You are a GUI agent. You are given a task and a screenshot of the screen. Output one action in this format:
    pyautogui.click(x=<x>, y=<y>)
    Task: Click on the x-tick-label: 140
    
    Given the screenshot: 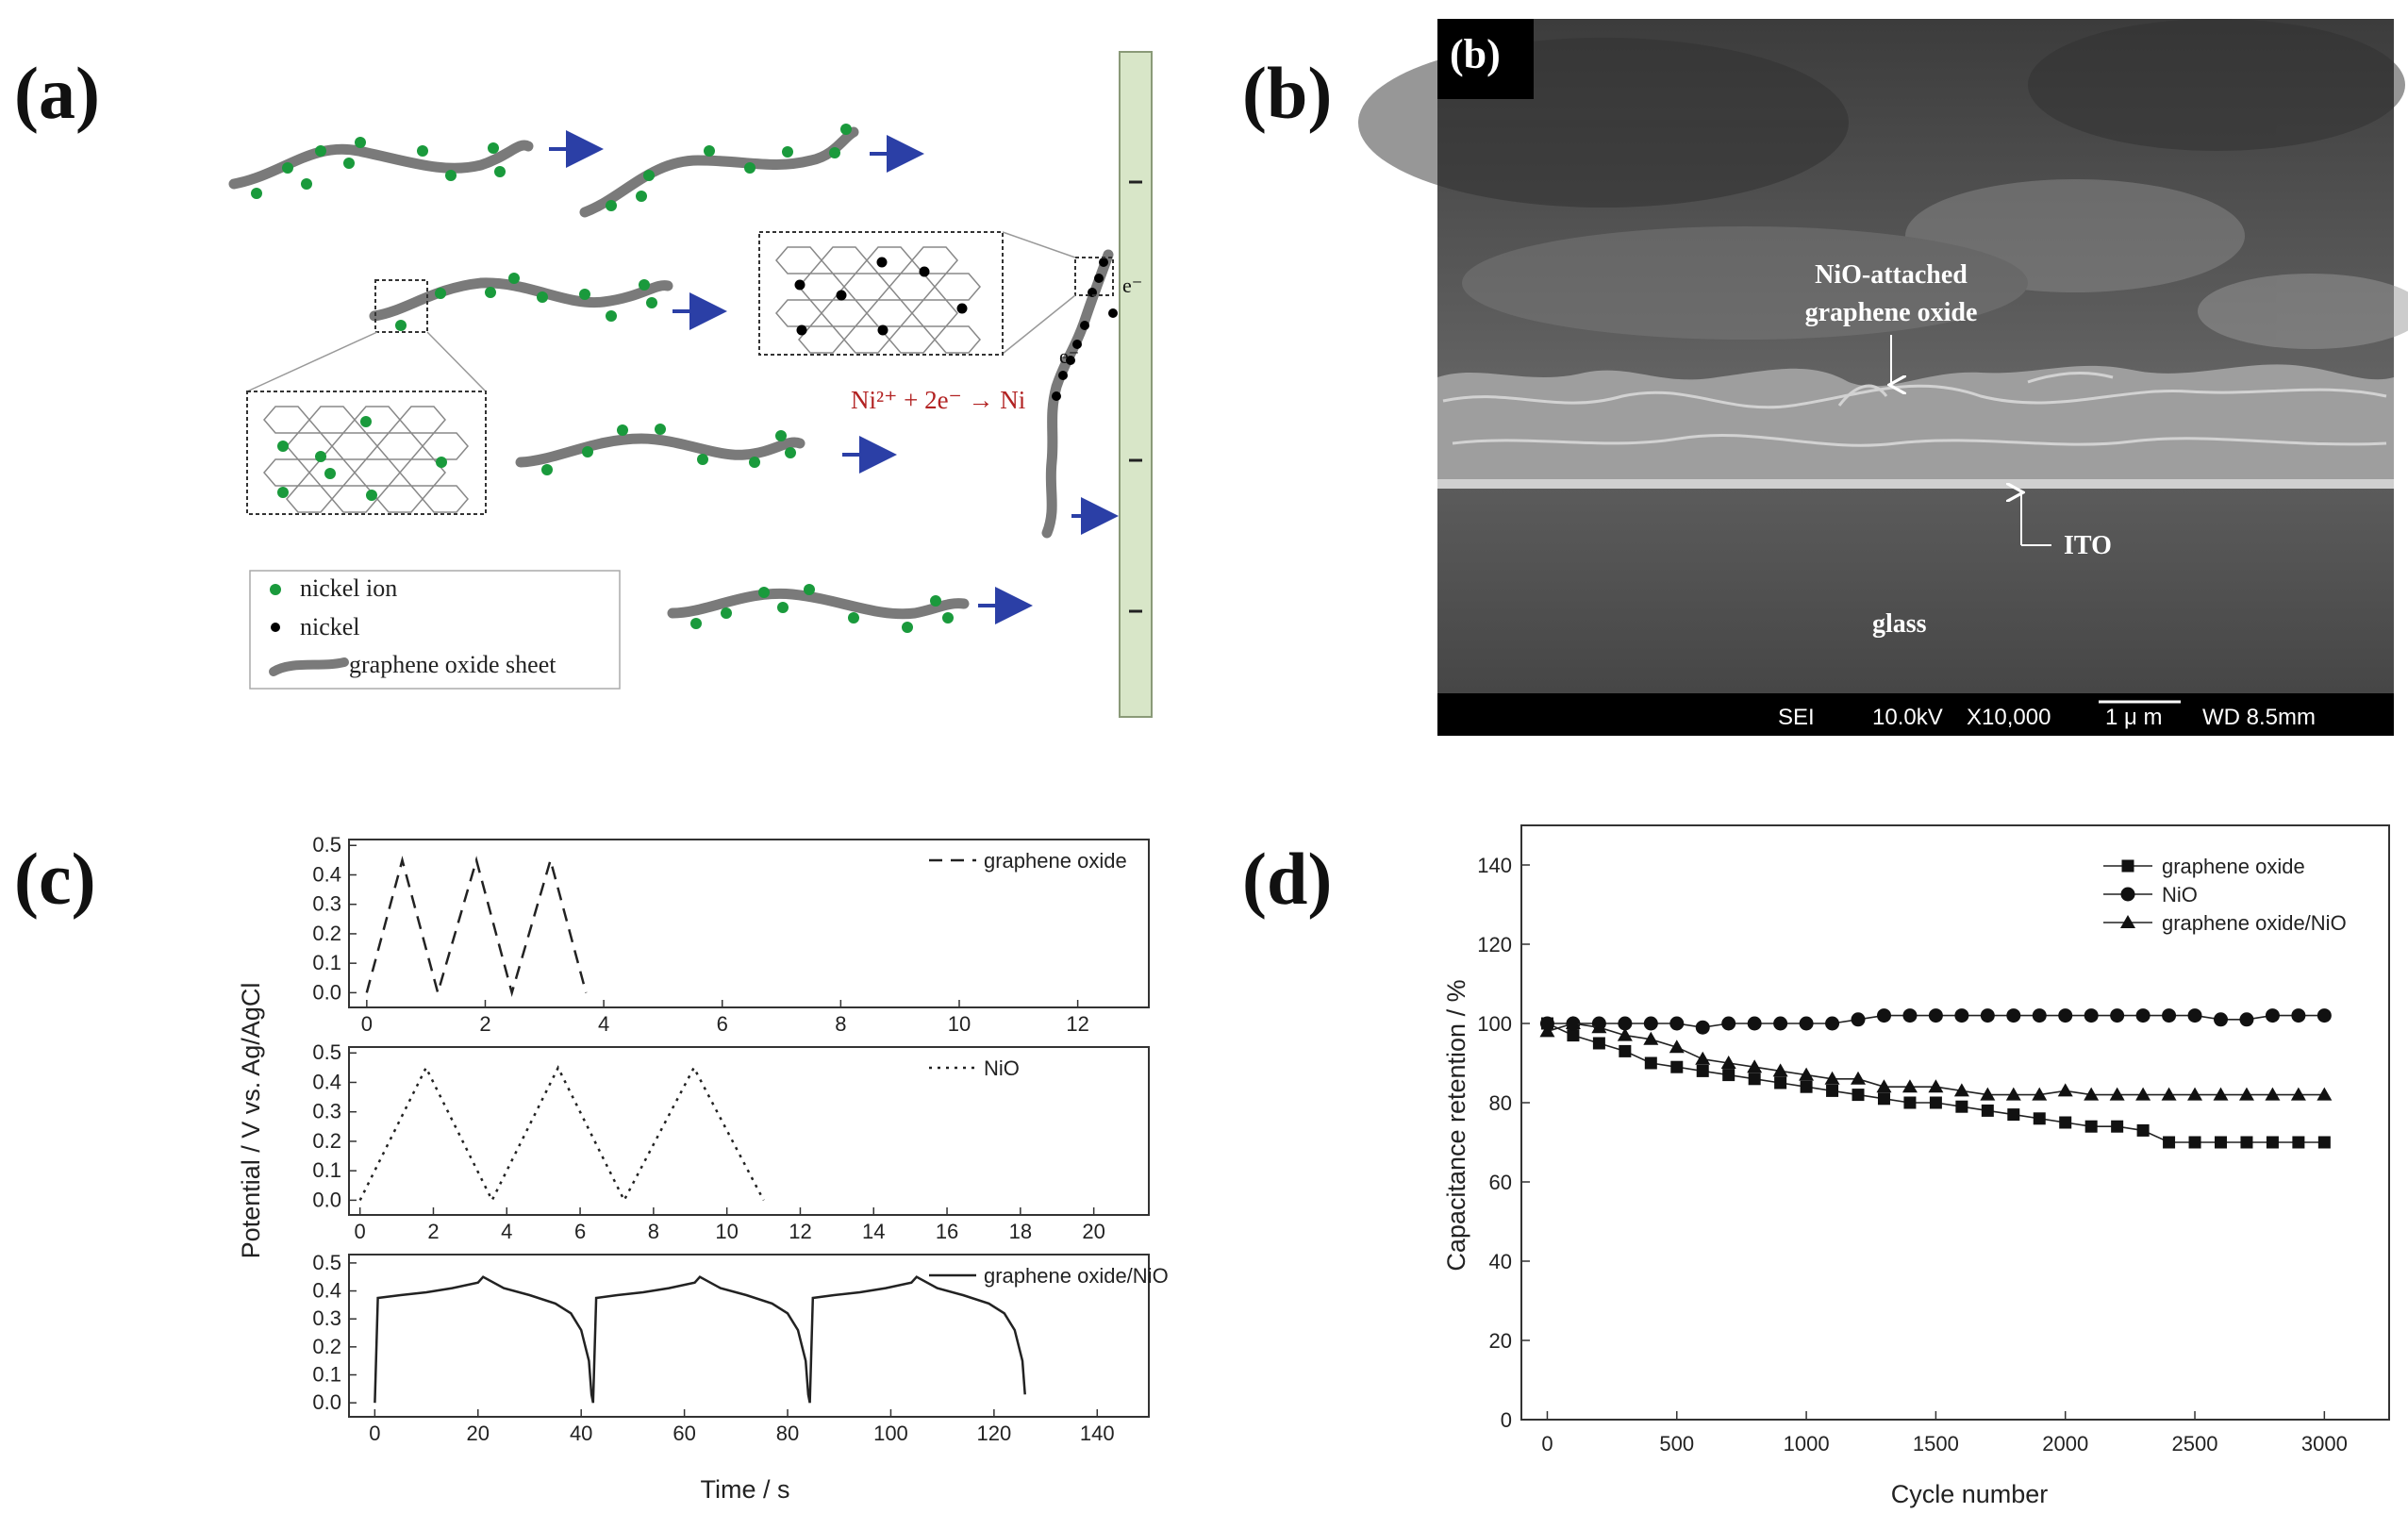 What is the action you would take?
    pyautogui.click(x=1098, y=1434)
    